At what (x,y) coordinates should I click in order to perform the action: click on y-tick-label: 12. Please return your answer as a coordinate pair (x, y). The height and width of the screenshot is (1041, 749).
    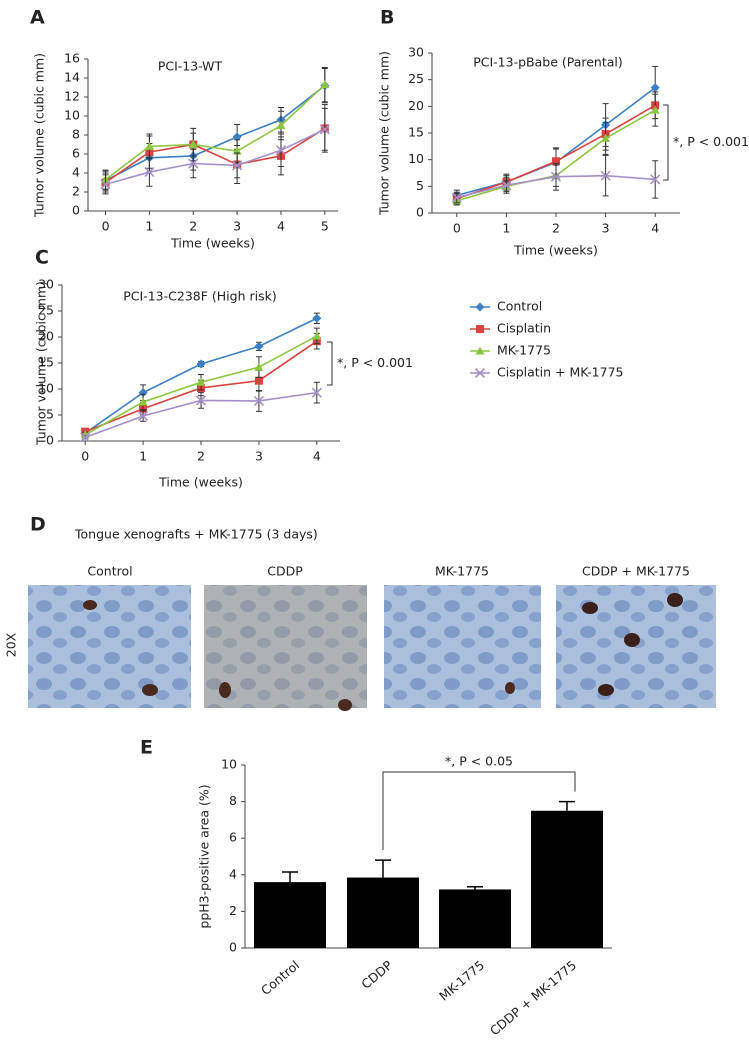
    Looking at the image, I should click on (72, 96).